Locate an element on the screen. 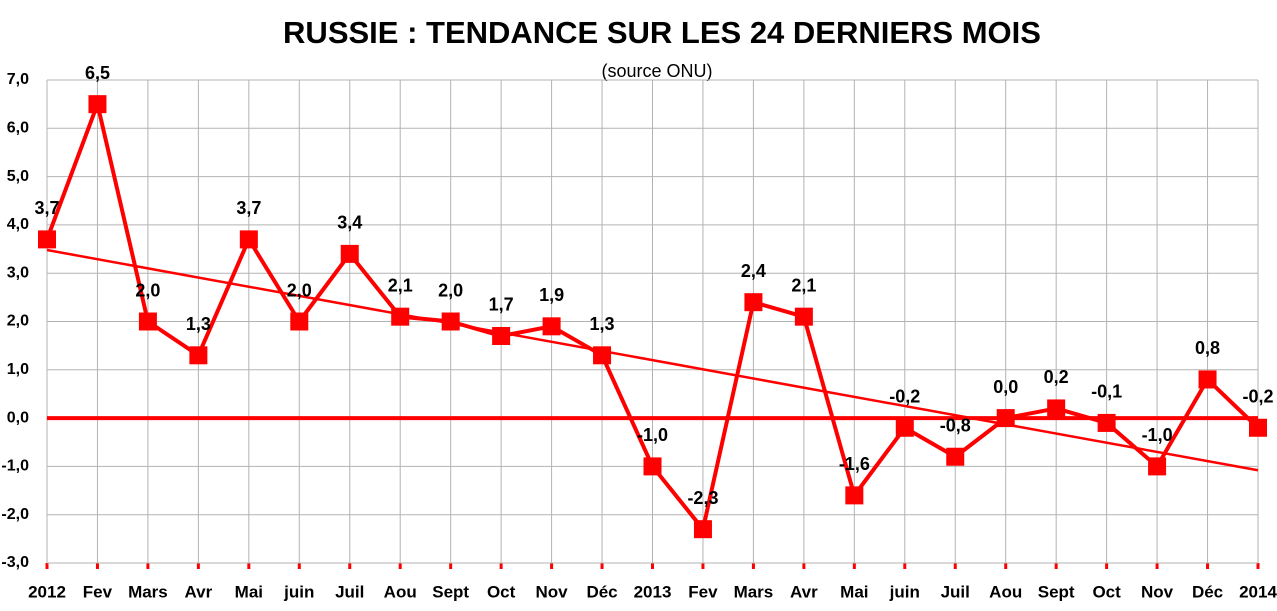 The image size is (1277, 611). y-tick-label: 0,0 is located at coordinates (18, 417).